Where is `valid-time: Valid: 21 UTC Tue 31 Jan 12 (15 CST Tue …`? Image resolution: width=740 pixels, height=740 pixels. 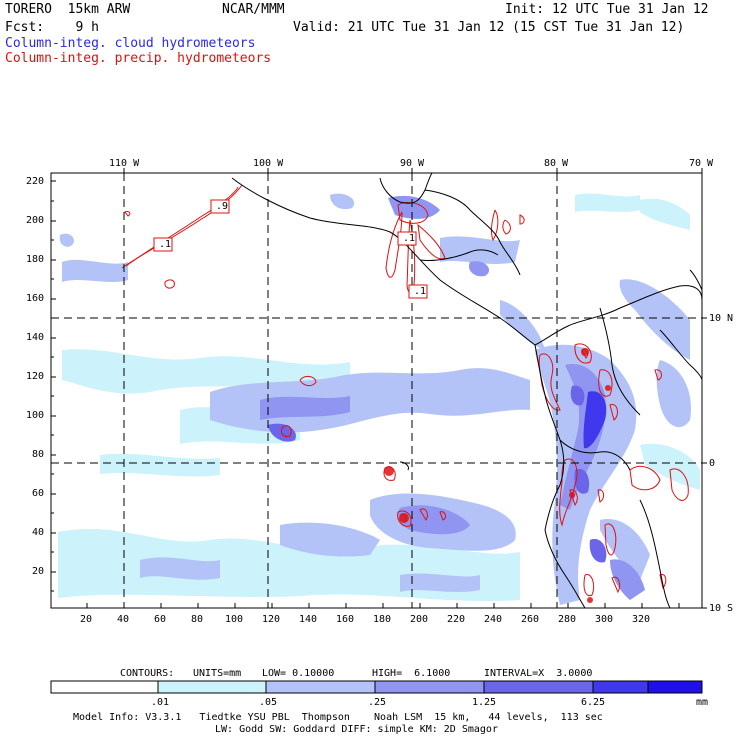 valid-time: Valid: 21 UTC Tue 31 Jan 12 (15 CST Tue … is located at coordinates (489, 27).